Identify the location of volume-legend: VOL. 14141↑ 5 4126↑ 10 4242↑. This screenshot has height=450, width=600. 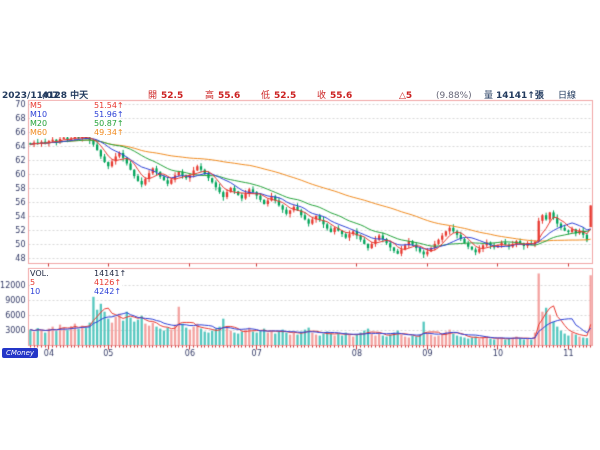
(78, 282).